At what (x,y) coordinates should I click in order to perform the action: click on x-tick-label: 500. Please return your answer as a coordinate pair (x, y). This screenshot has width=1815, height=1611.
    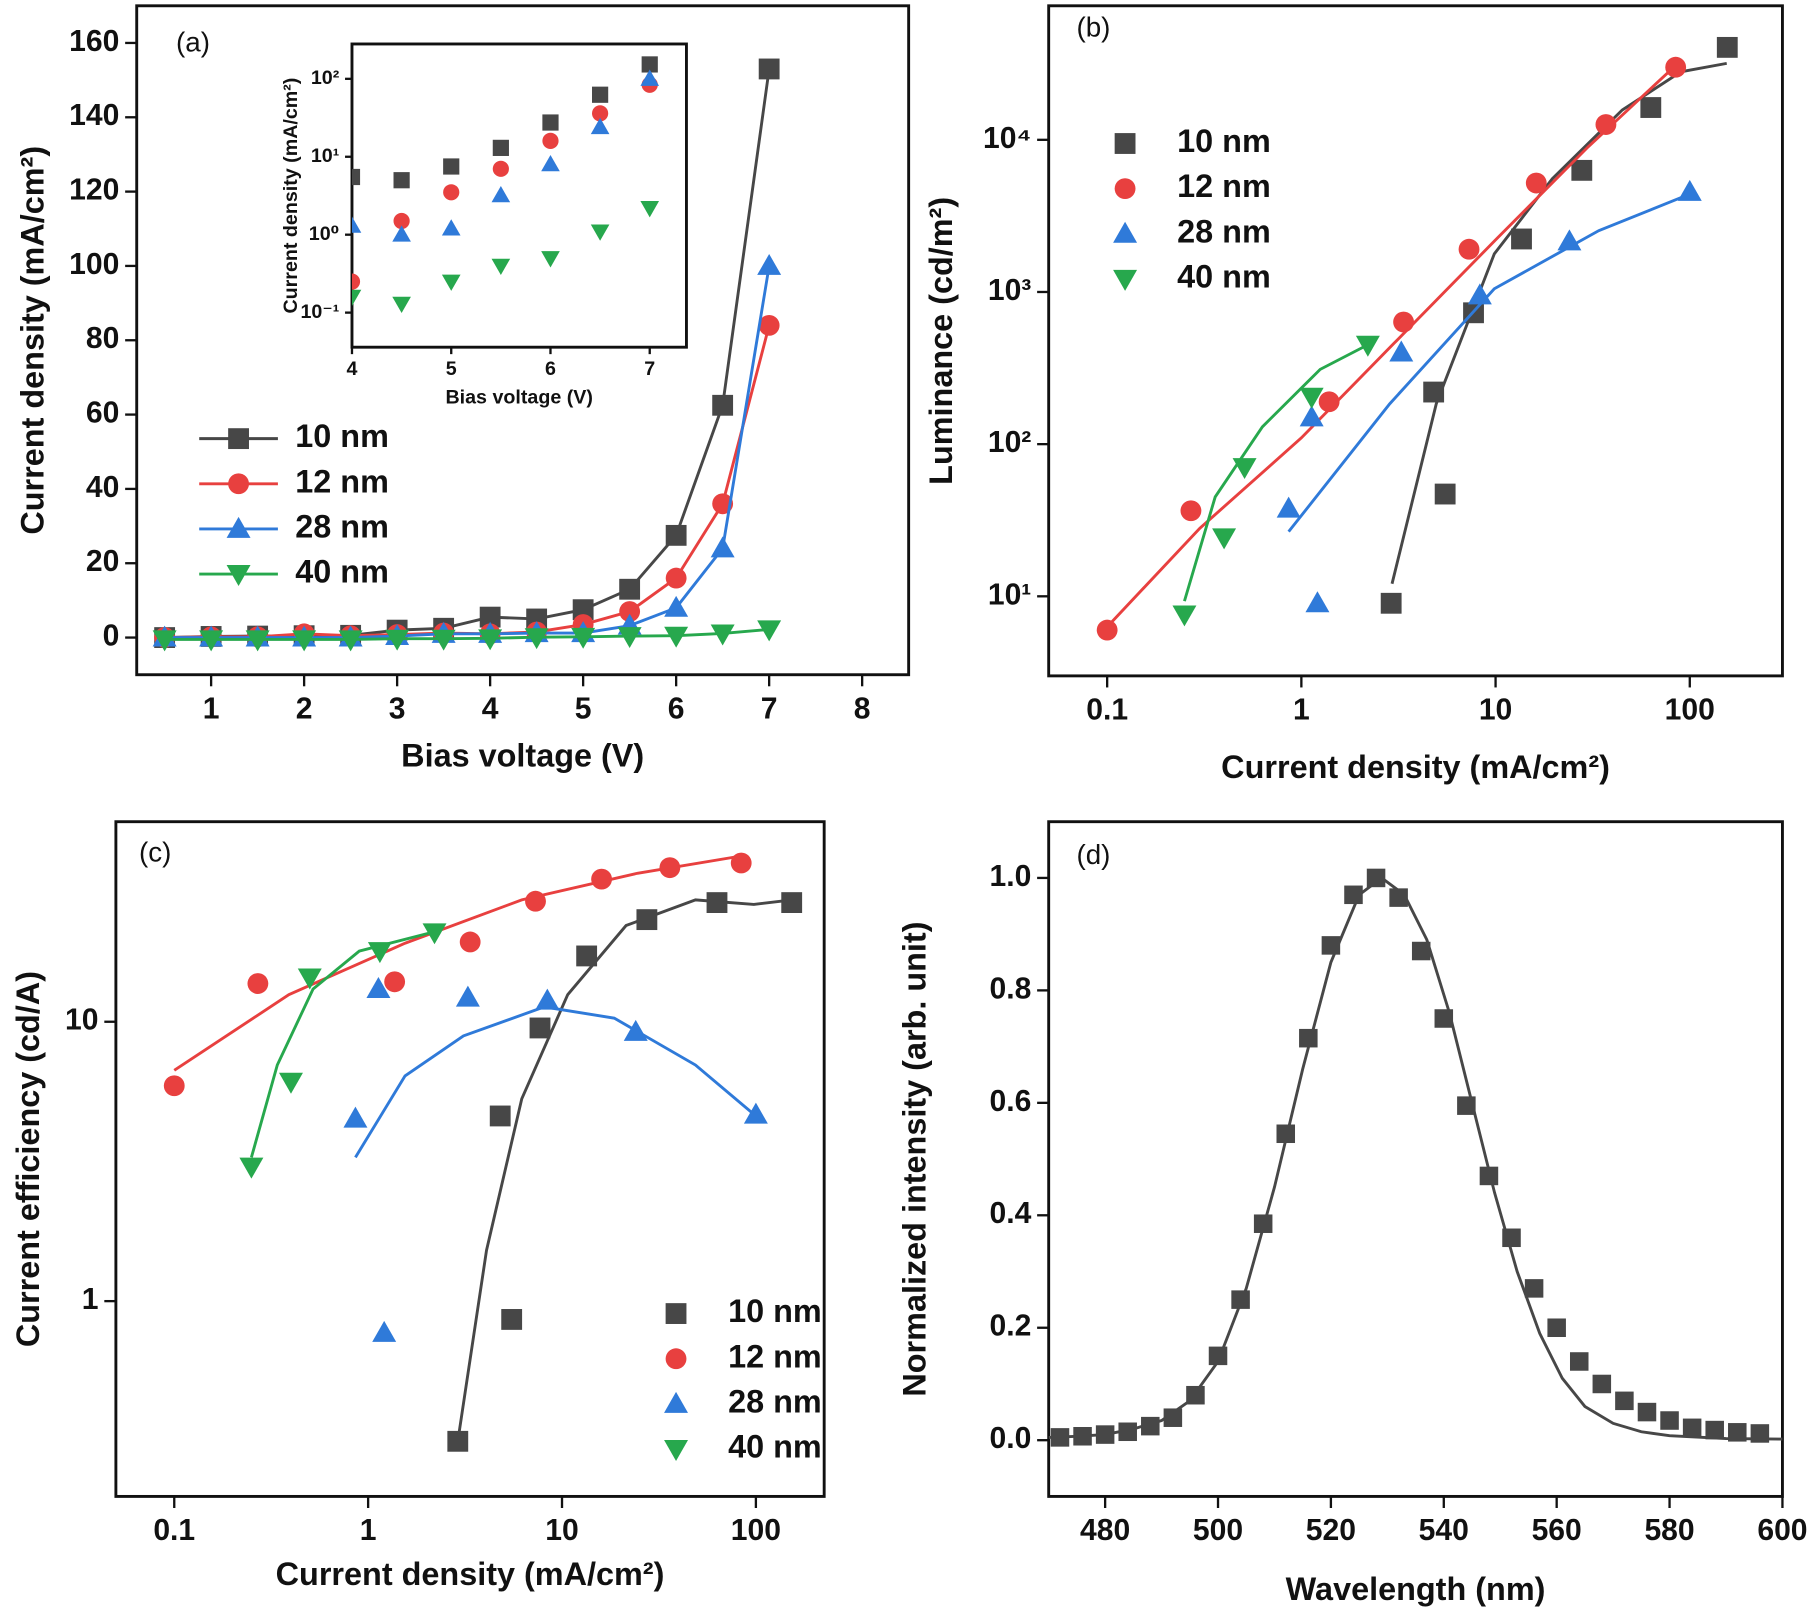
    Looking at the image, I should click on (1218, 1530).